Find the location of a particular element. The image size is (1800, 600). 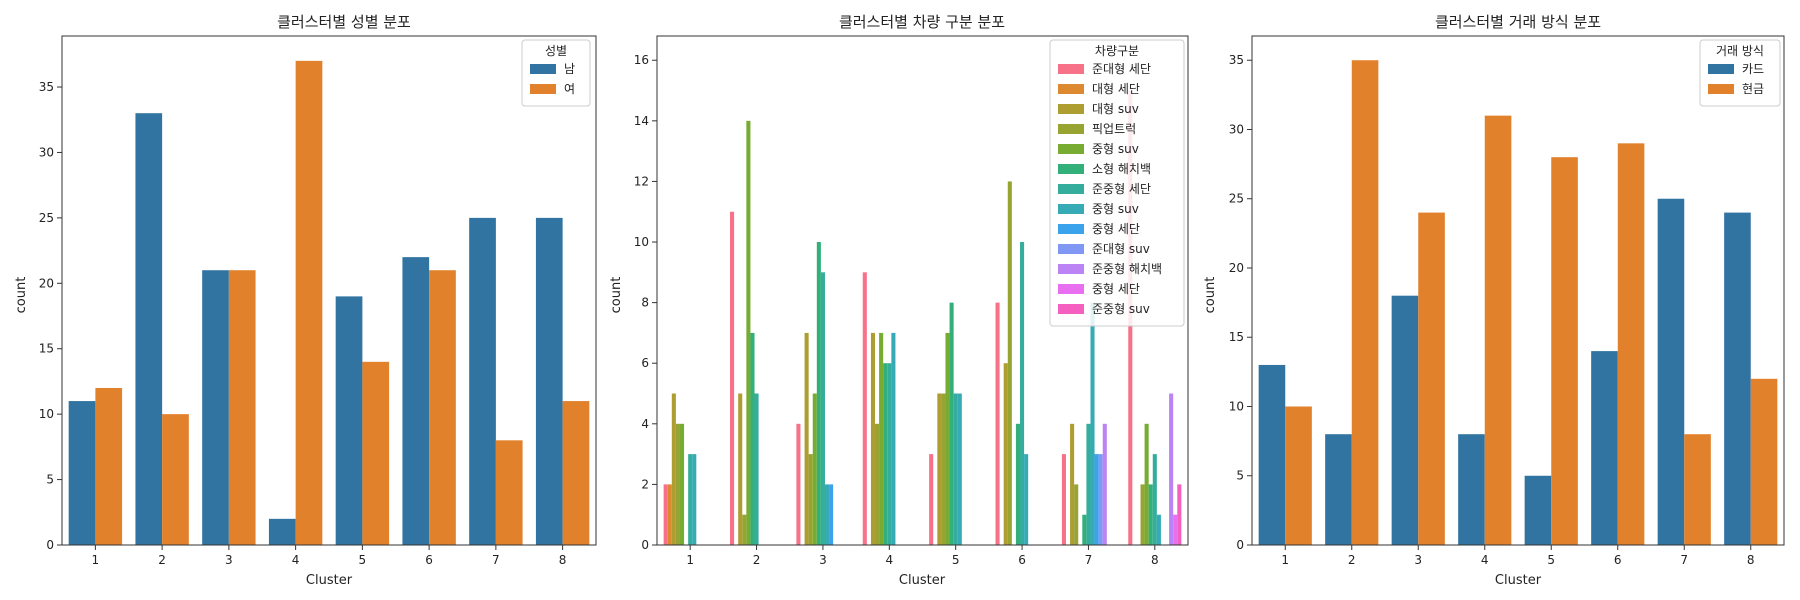

legend-label: 여 is located at coordinates (569, 89).